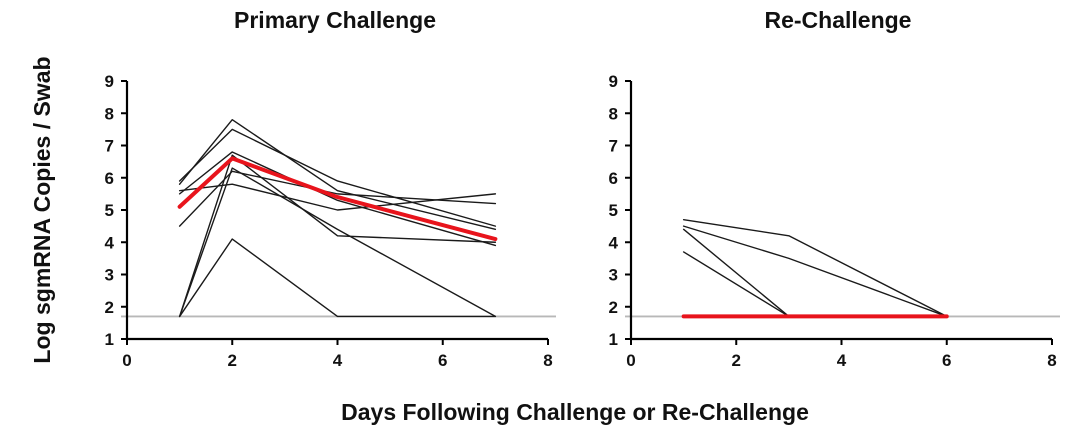 The image size is (1084, 430). Describe the element at coordinates (42, 209) in the screenshot. I see `shared-y-axis-label: Log sgmRNA Copies / Swab` at that location.